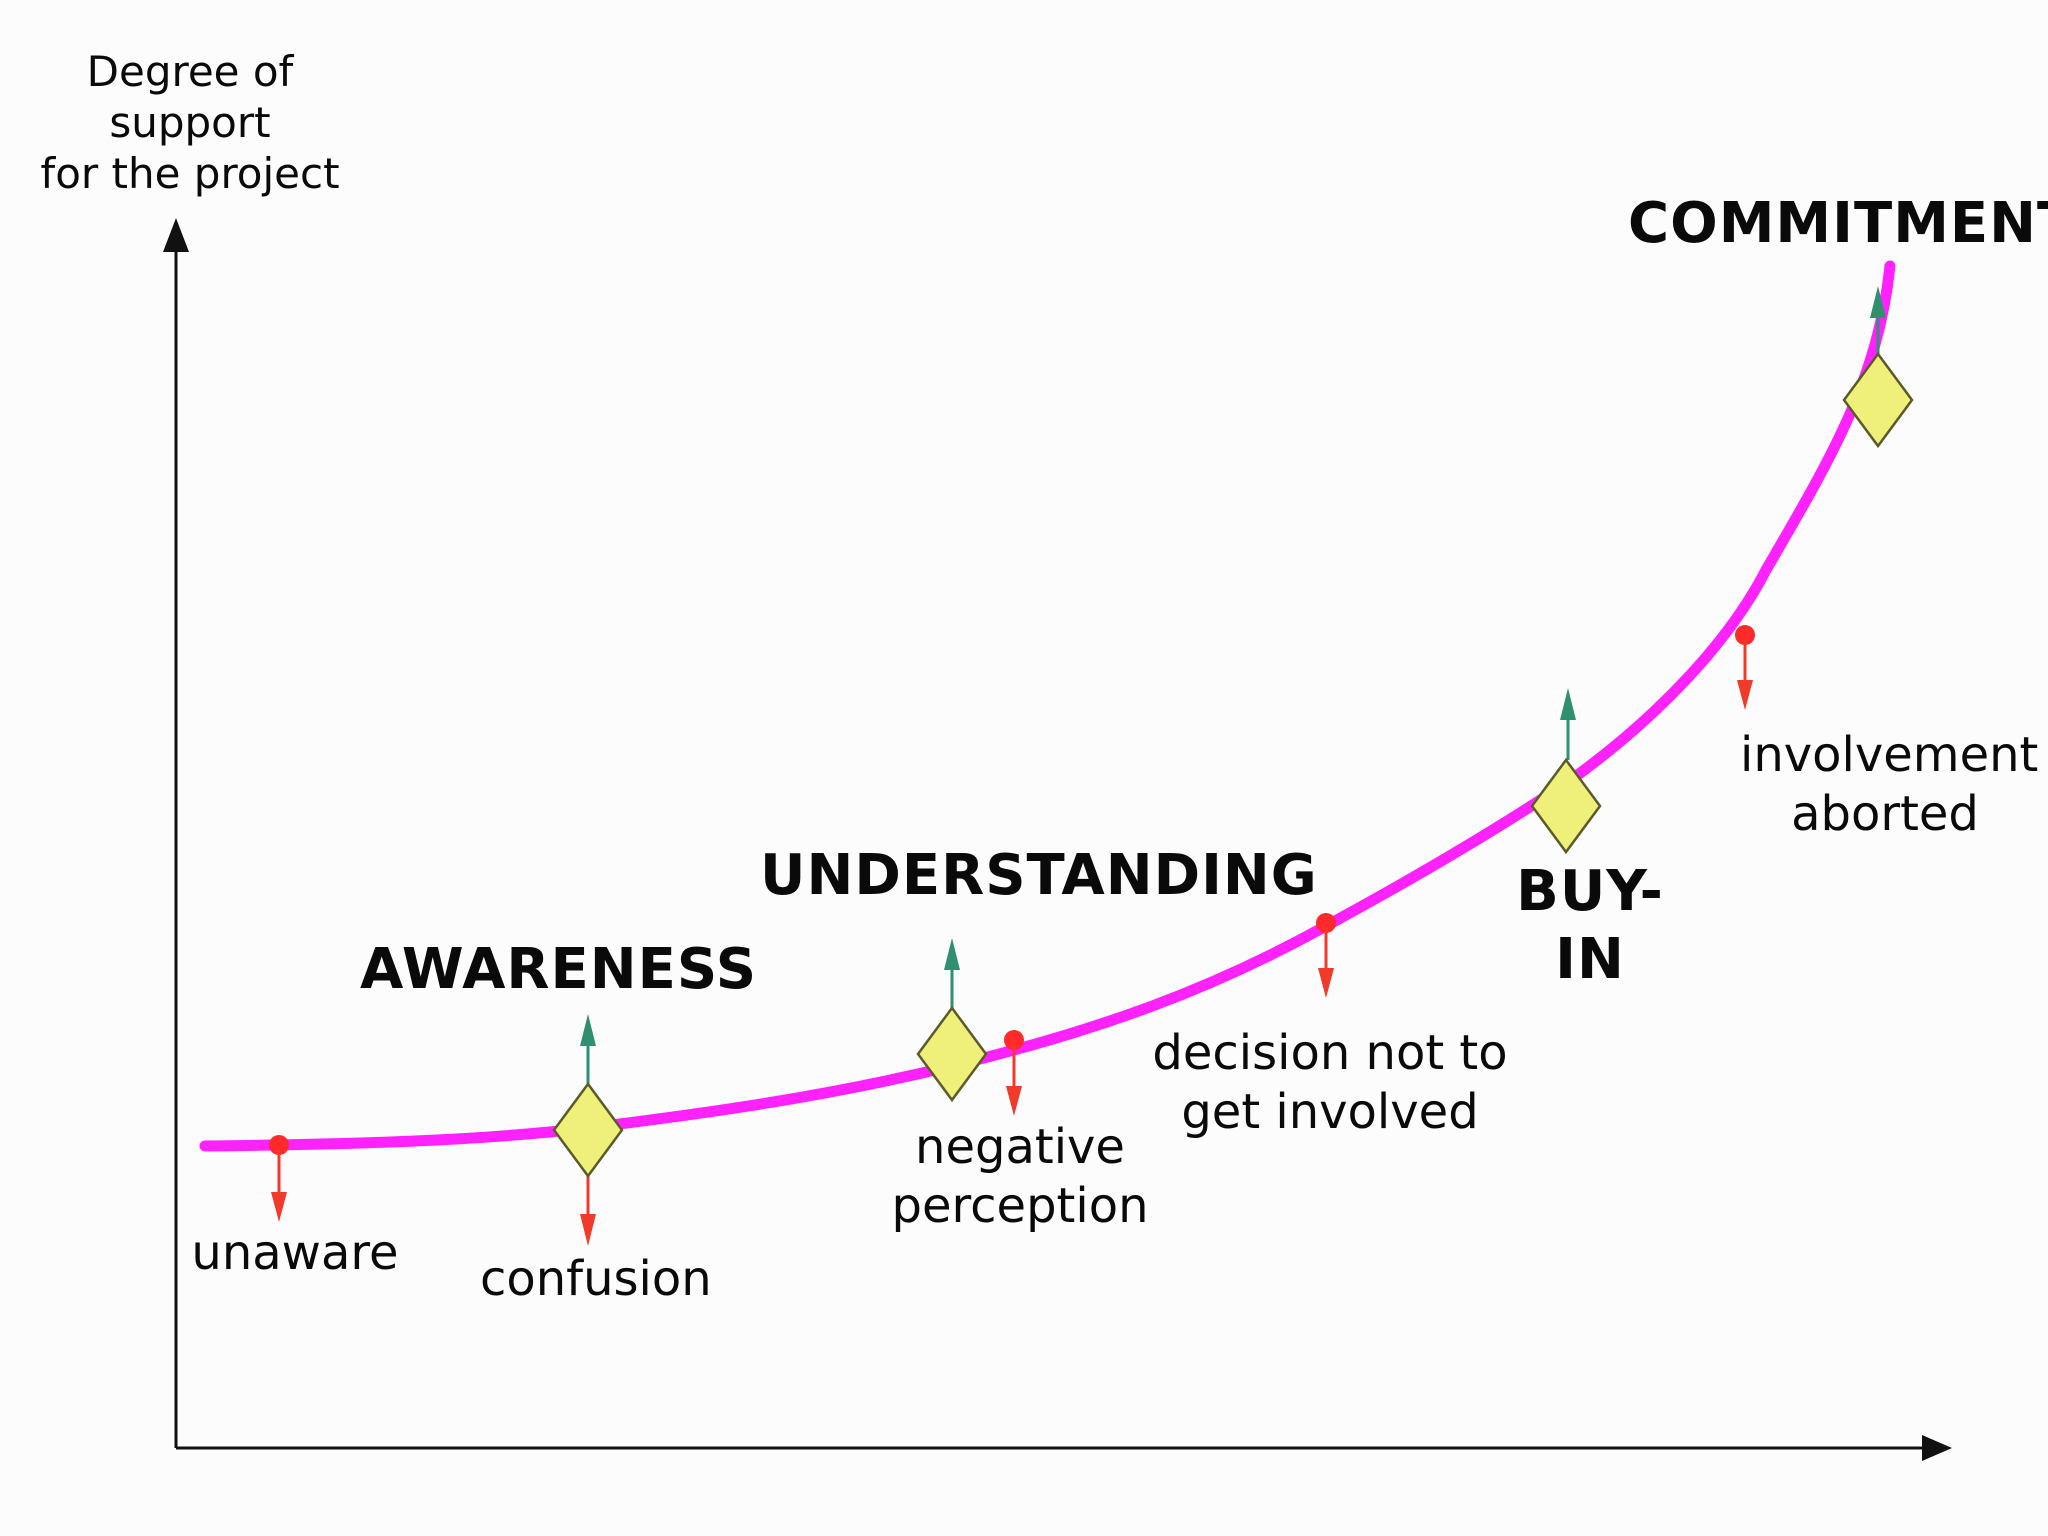  I want to click on stage-label-commitment: COMMITMENT, so click(1838, 223).